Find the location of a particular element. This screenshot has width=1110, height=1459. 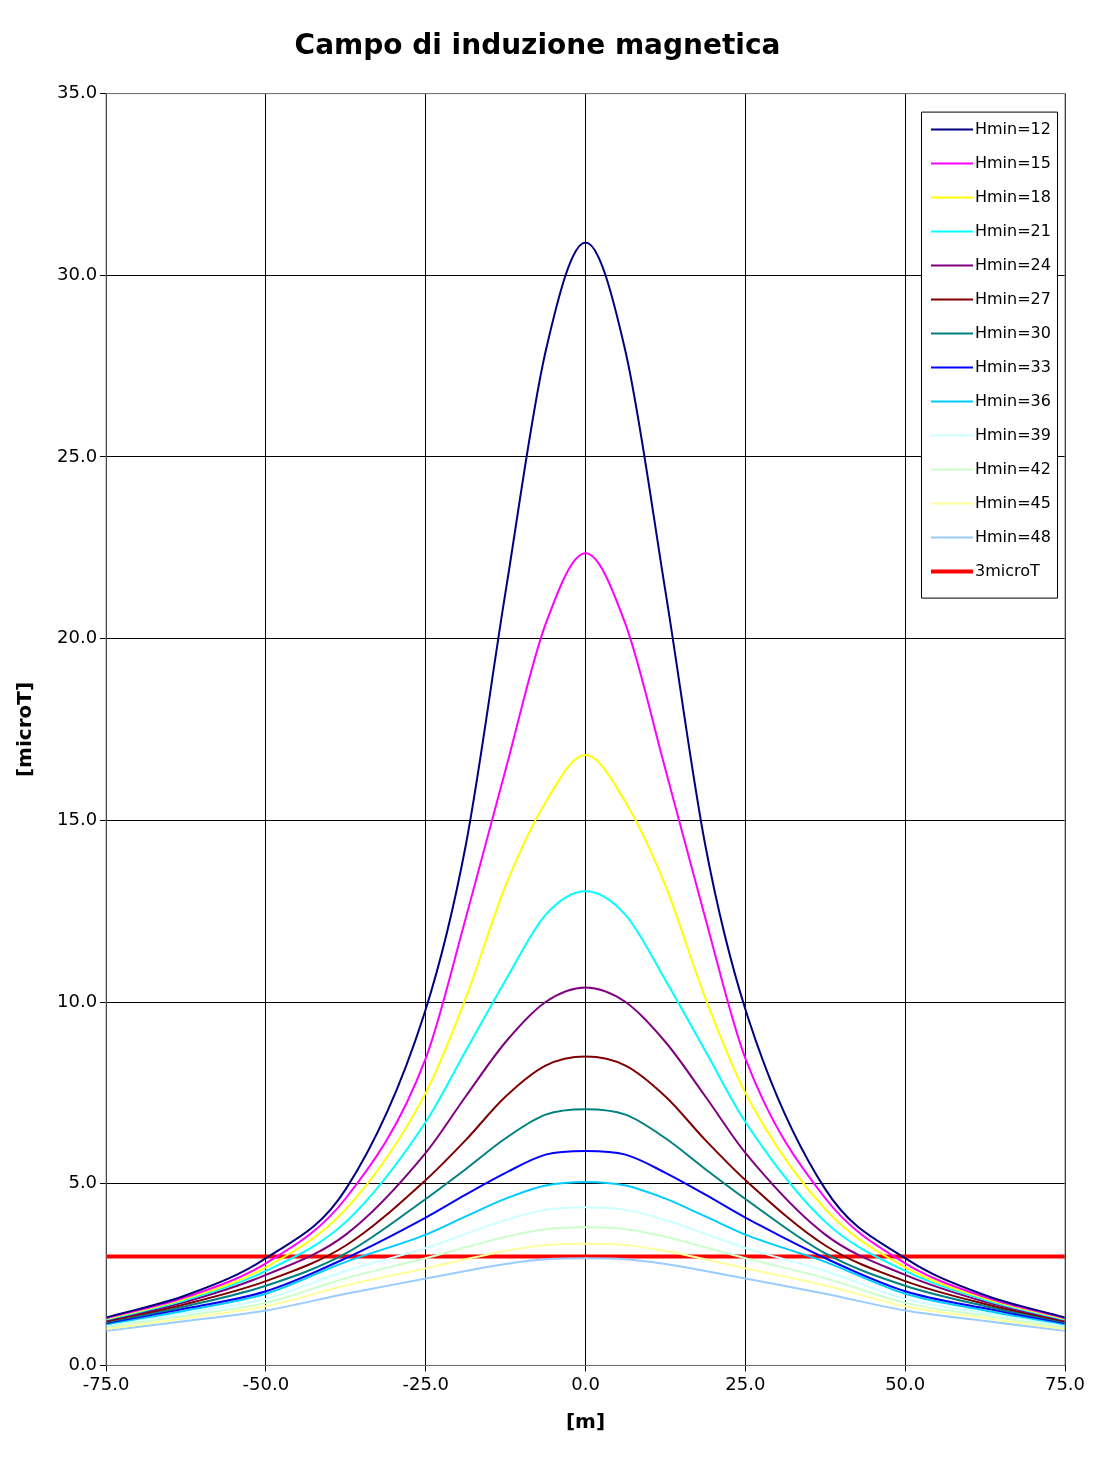

legend-label: Hmin=48 is located at coordinates (1013, 536).